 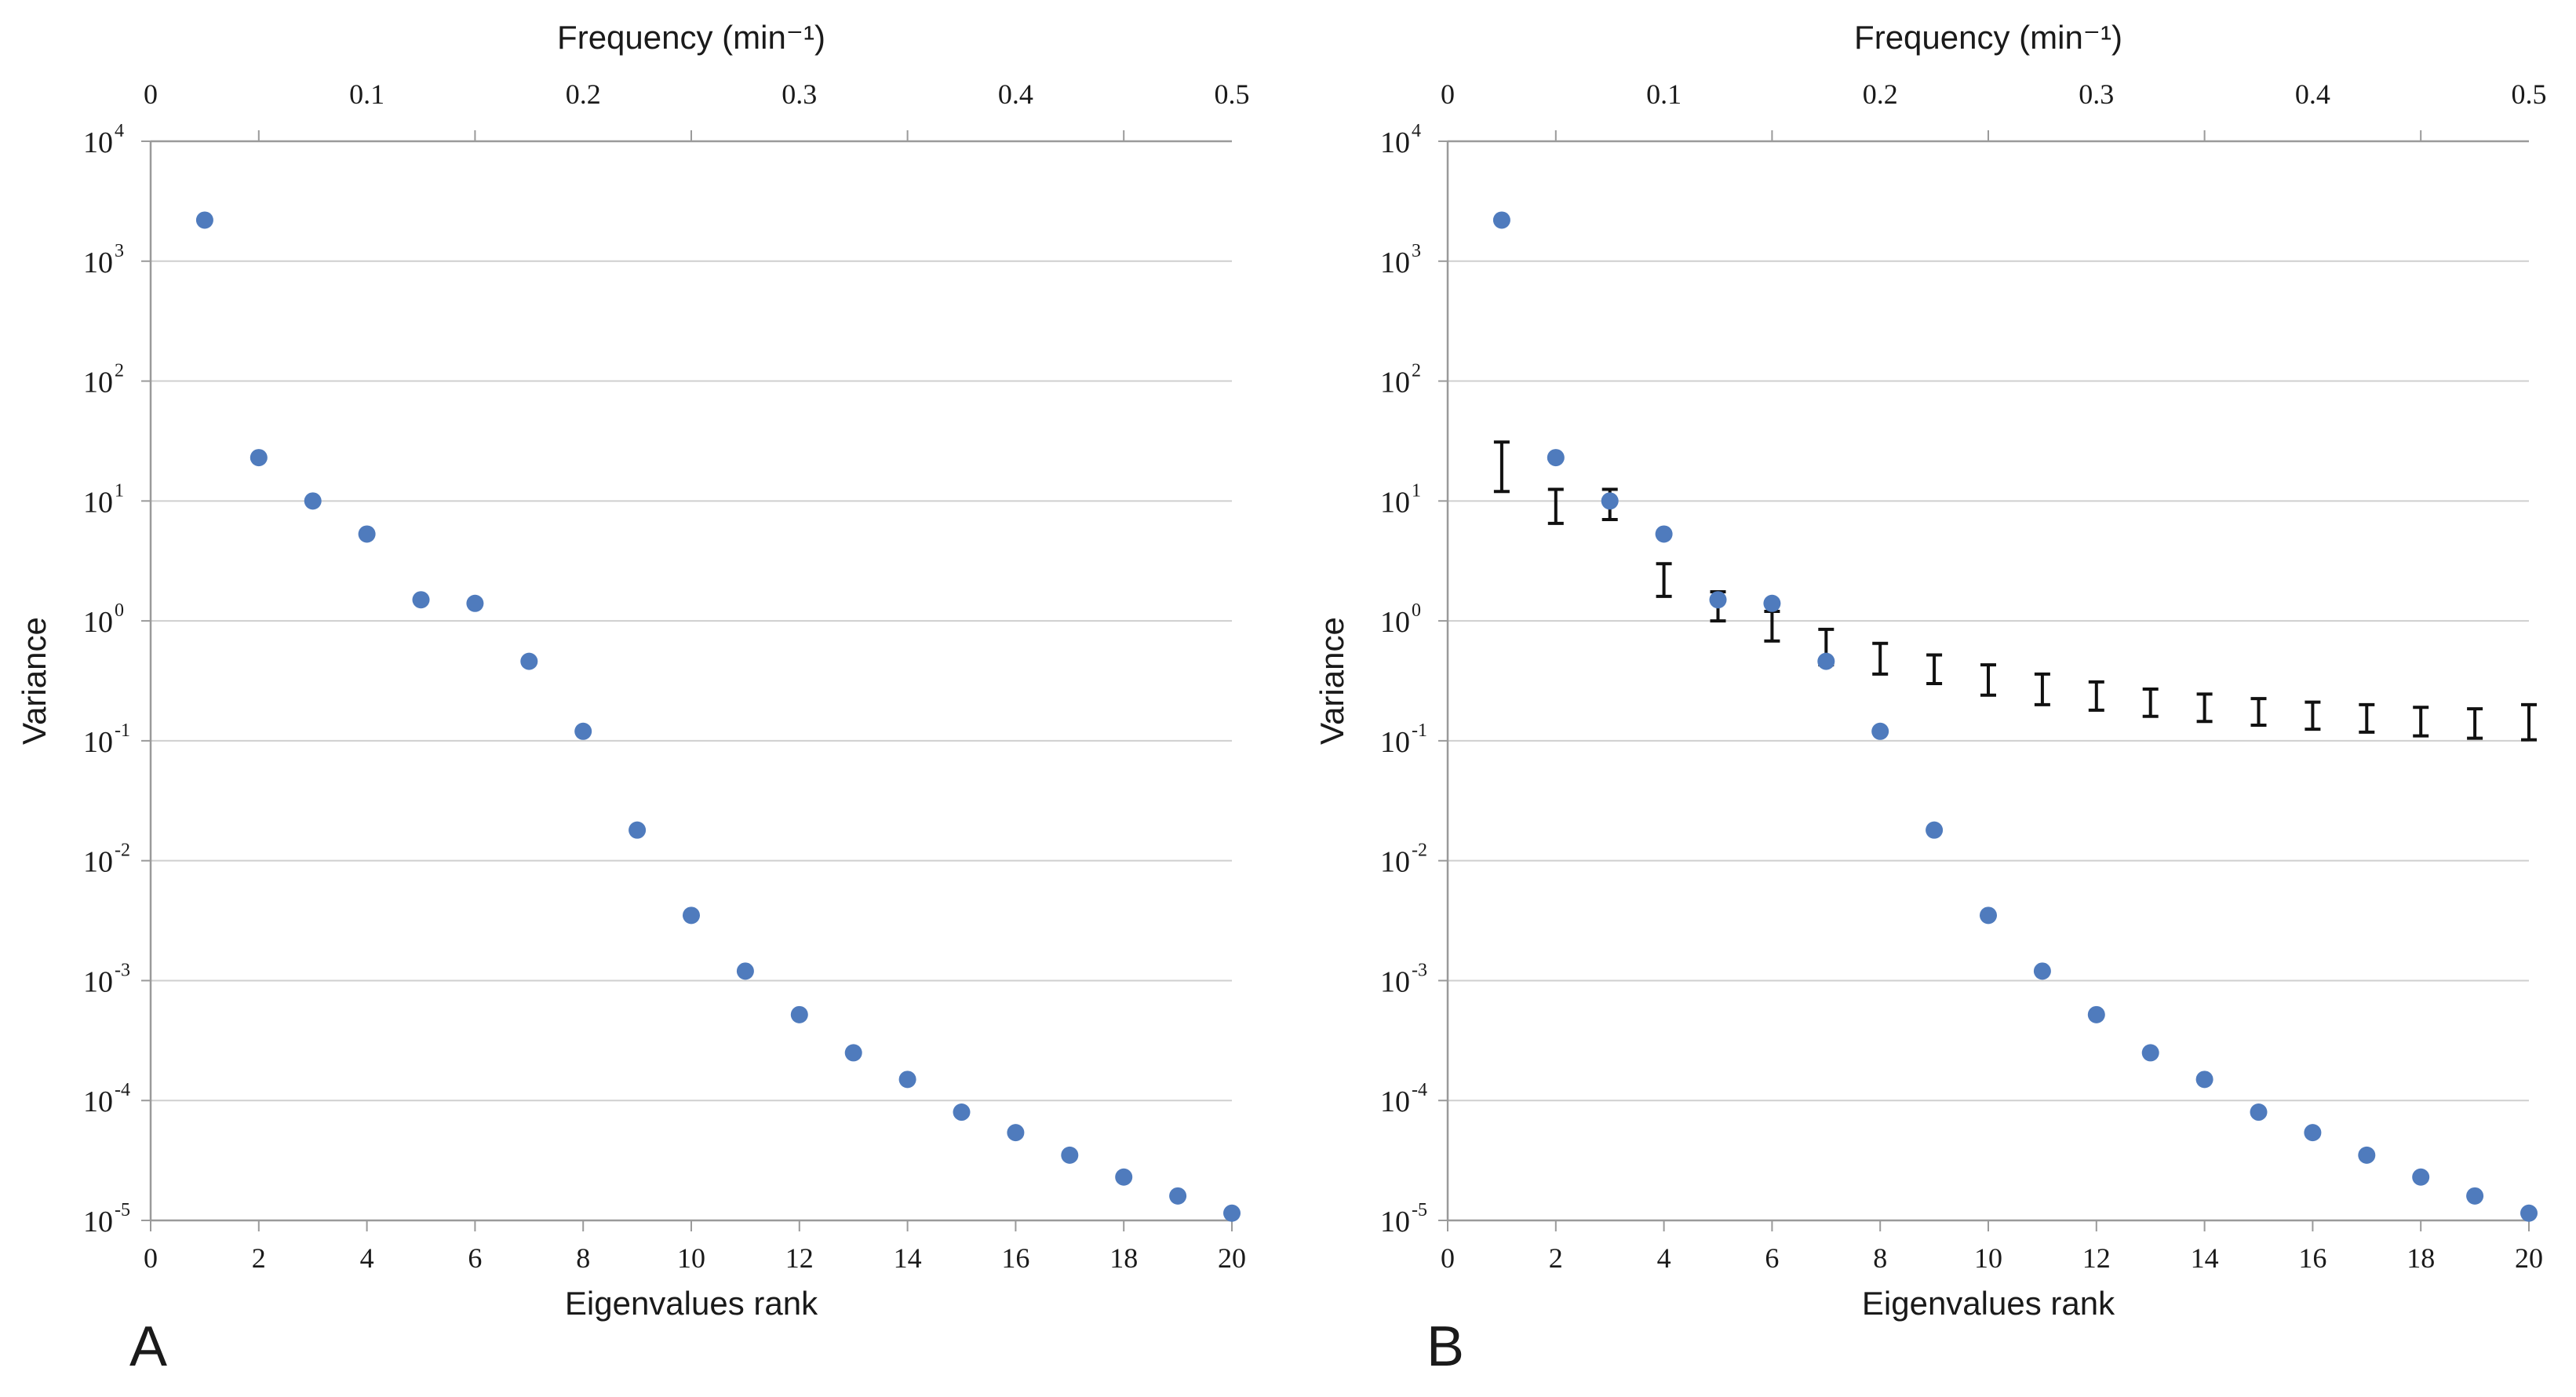 What do you see at coordinates (691, 37) in the screenshot?
I see `top-axis-title: Frequency (min⁻¹)` at bounding box center [691, 37].